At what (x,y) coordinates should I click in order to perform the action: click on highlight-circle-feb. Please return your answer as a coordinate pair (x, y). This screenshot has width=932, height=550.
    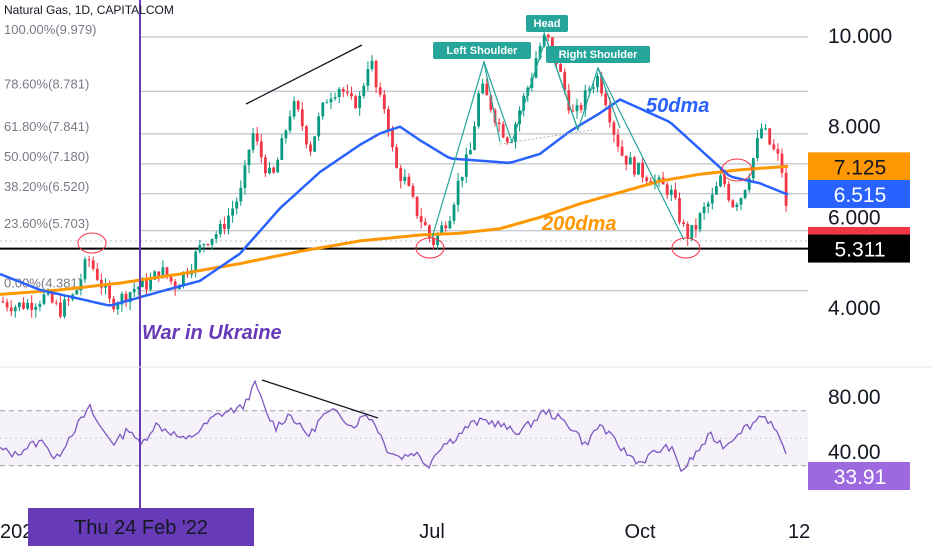
    Looking at the image, I should click on (92, 243).